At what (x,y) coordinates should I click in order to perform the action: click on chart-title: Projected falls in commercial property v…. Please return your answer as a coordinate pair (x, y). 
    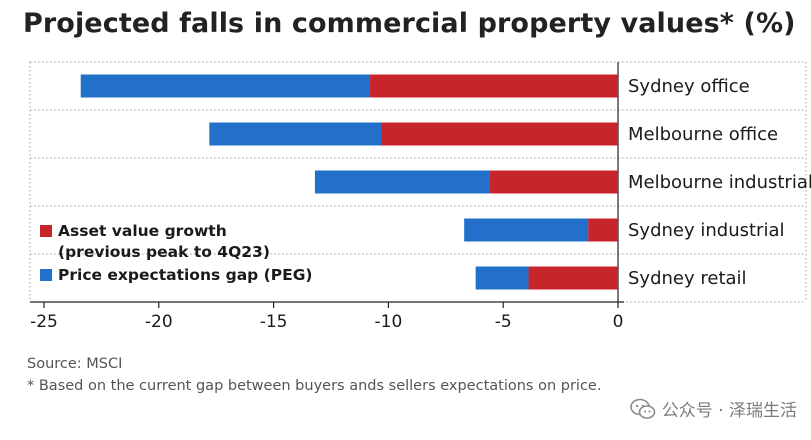
    Looking at the image, I should click on (409, 23).